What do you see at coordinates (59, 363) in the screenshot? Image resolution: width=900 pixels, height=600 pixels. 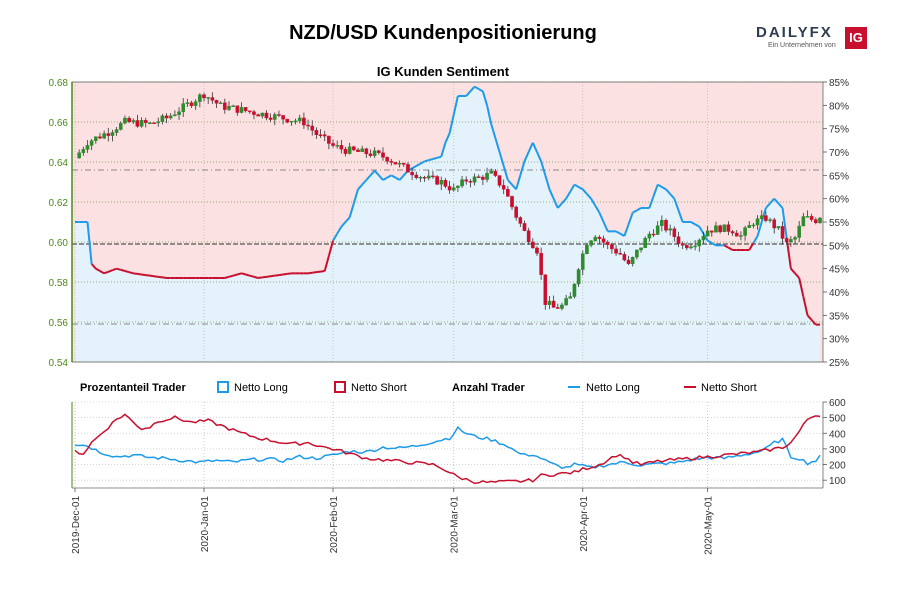 I see `price-tick-label: 0.54` at bounding box center [59, 363].